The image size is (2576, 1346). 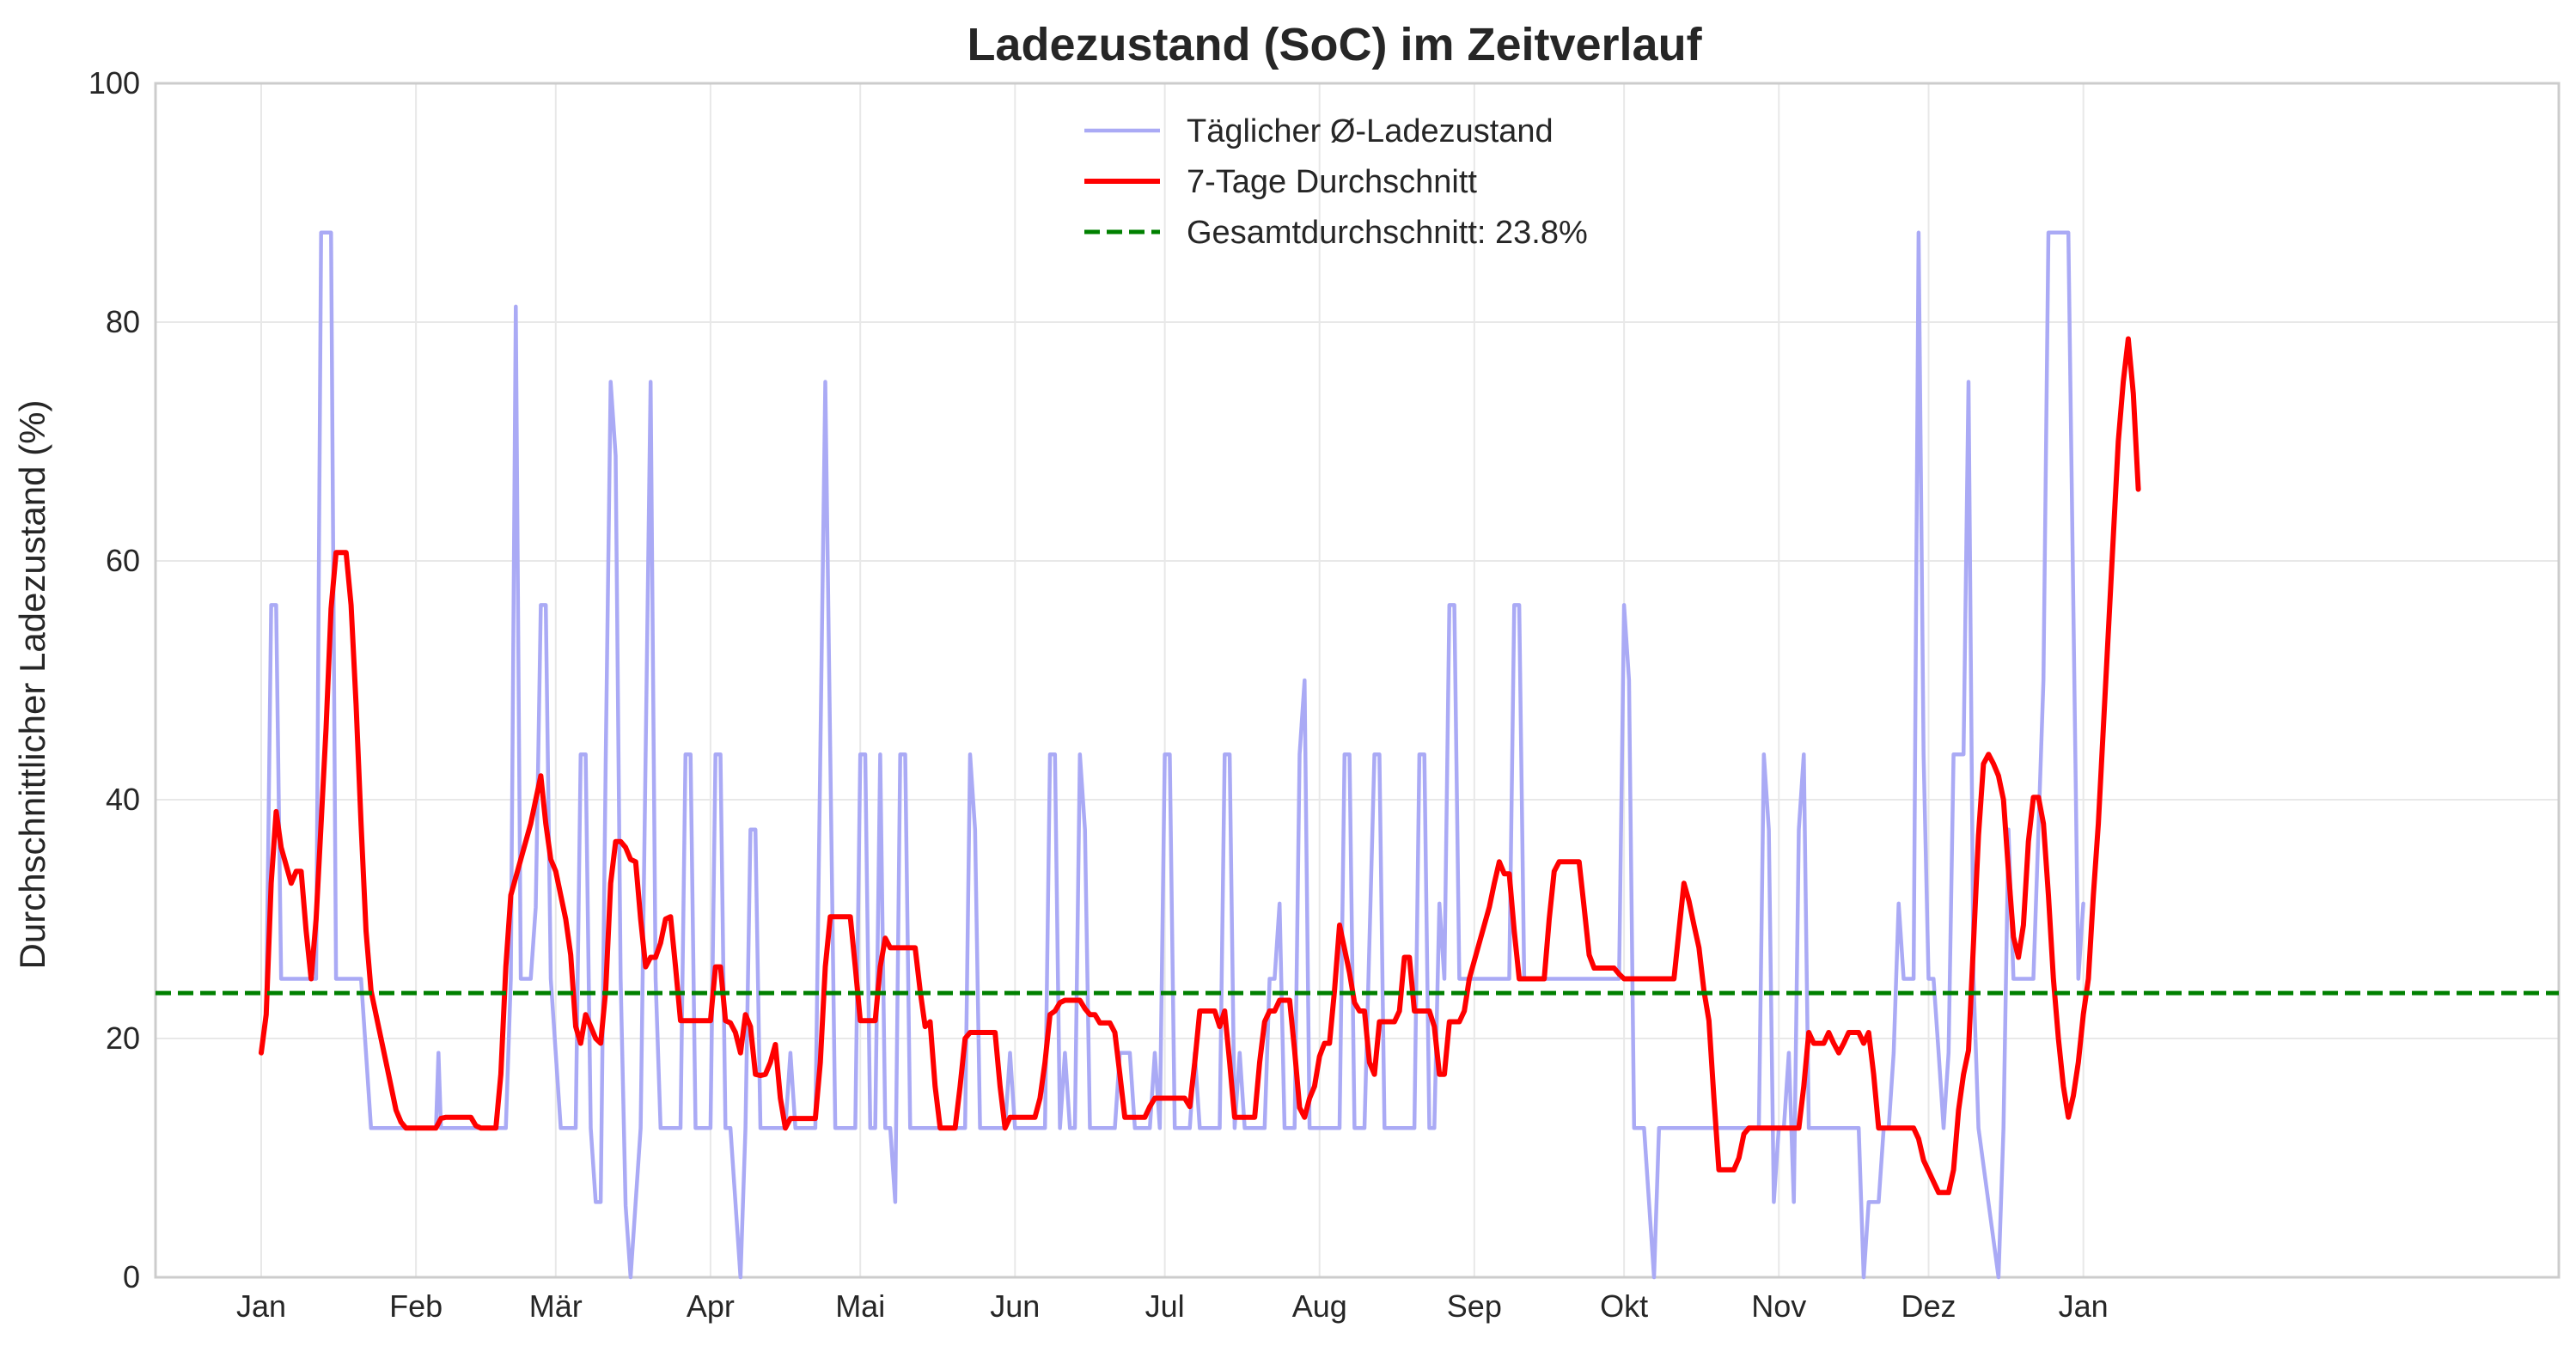 What do you see at coordinates (114, 679) in the screenshot?
I see `y-axis-ticks: 0 20 40 60 80 100` at bounding box center [114, 679].